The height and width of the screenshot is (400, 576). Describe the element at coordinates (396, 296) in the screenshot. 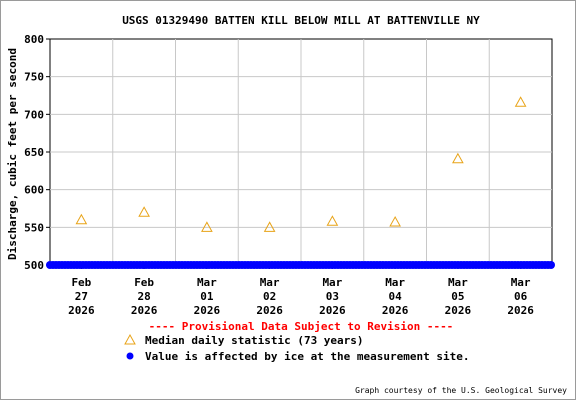

I see `x-tick-label: 04` at that location.